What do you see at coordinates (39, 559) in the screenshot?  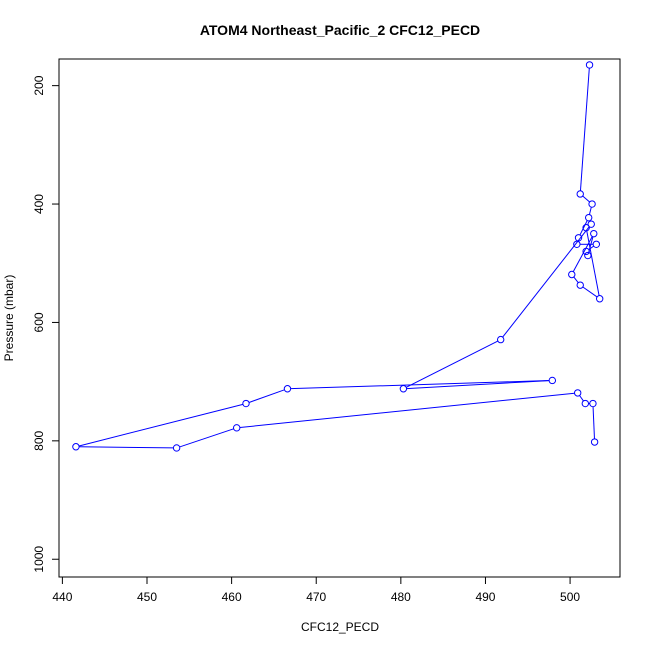 I see `y-tick-label: 1000` at bounding box center [39, 559].